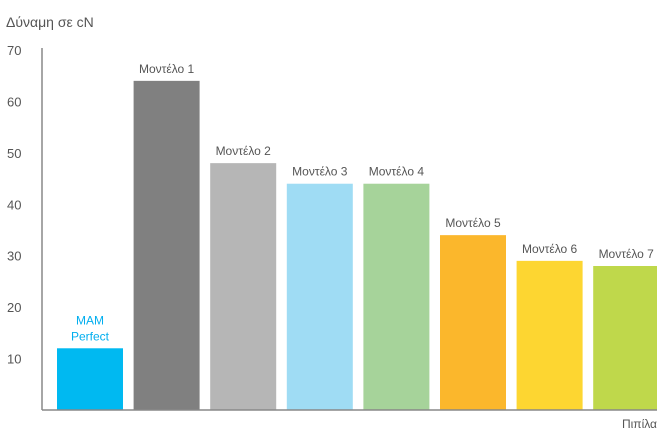  What do you see at coordinates (320, 172) in the screenshot?
I see `bar-label: Μοντέλο 3` at bounding box center [320, 172].